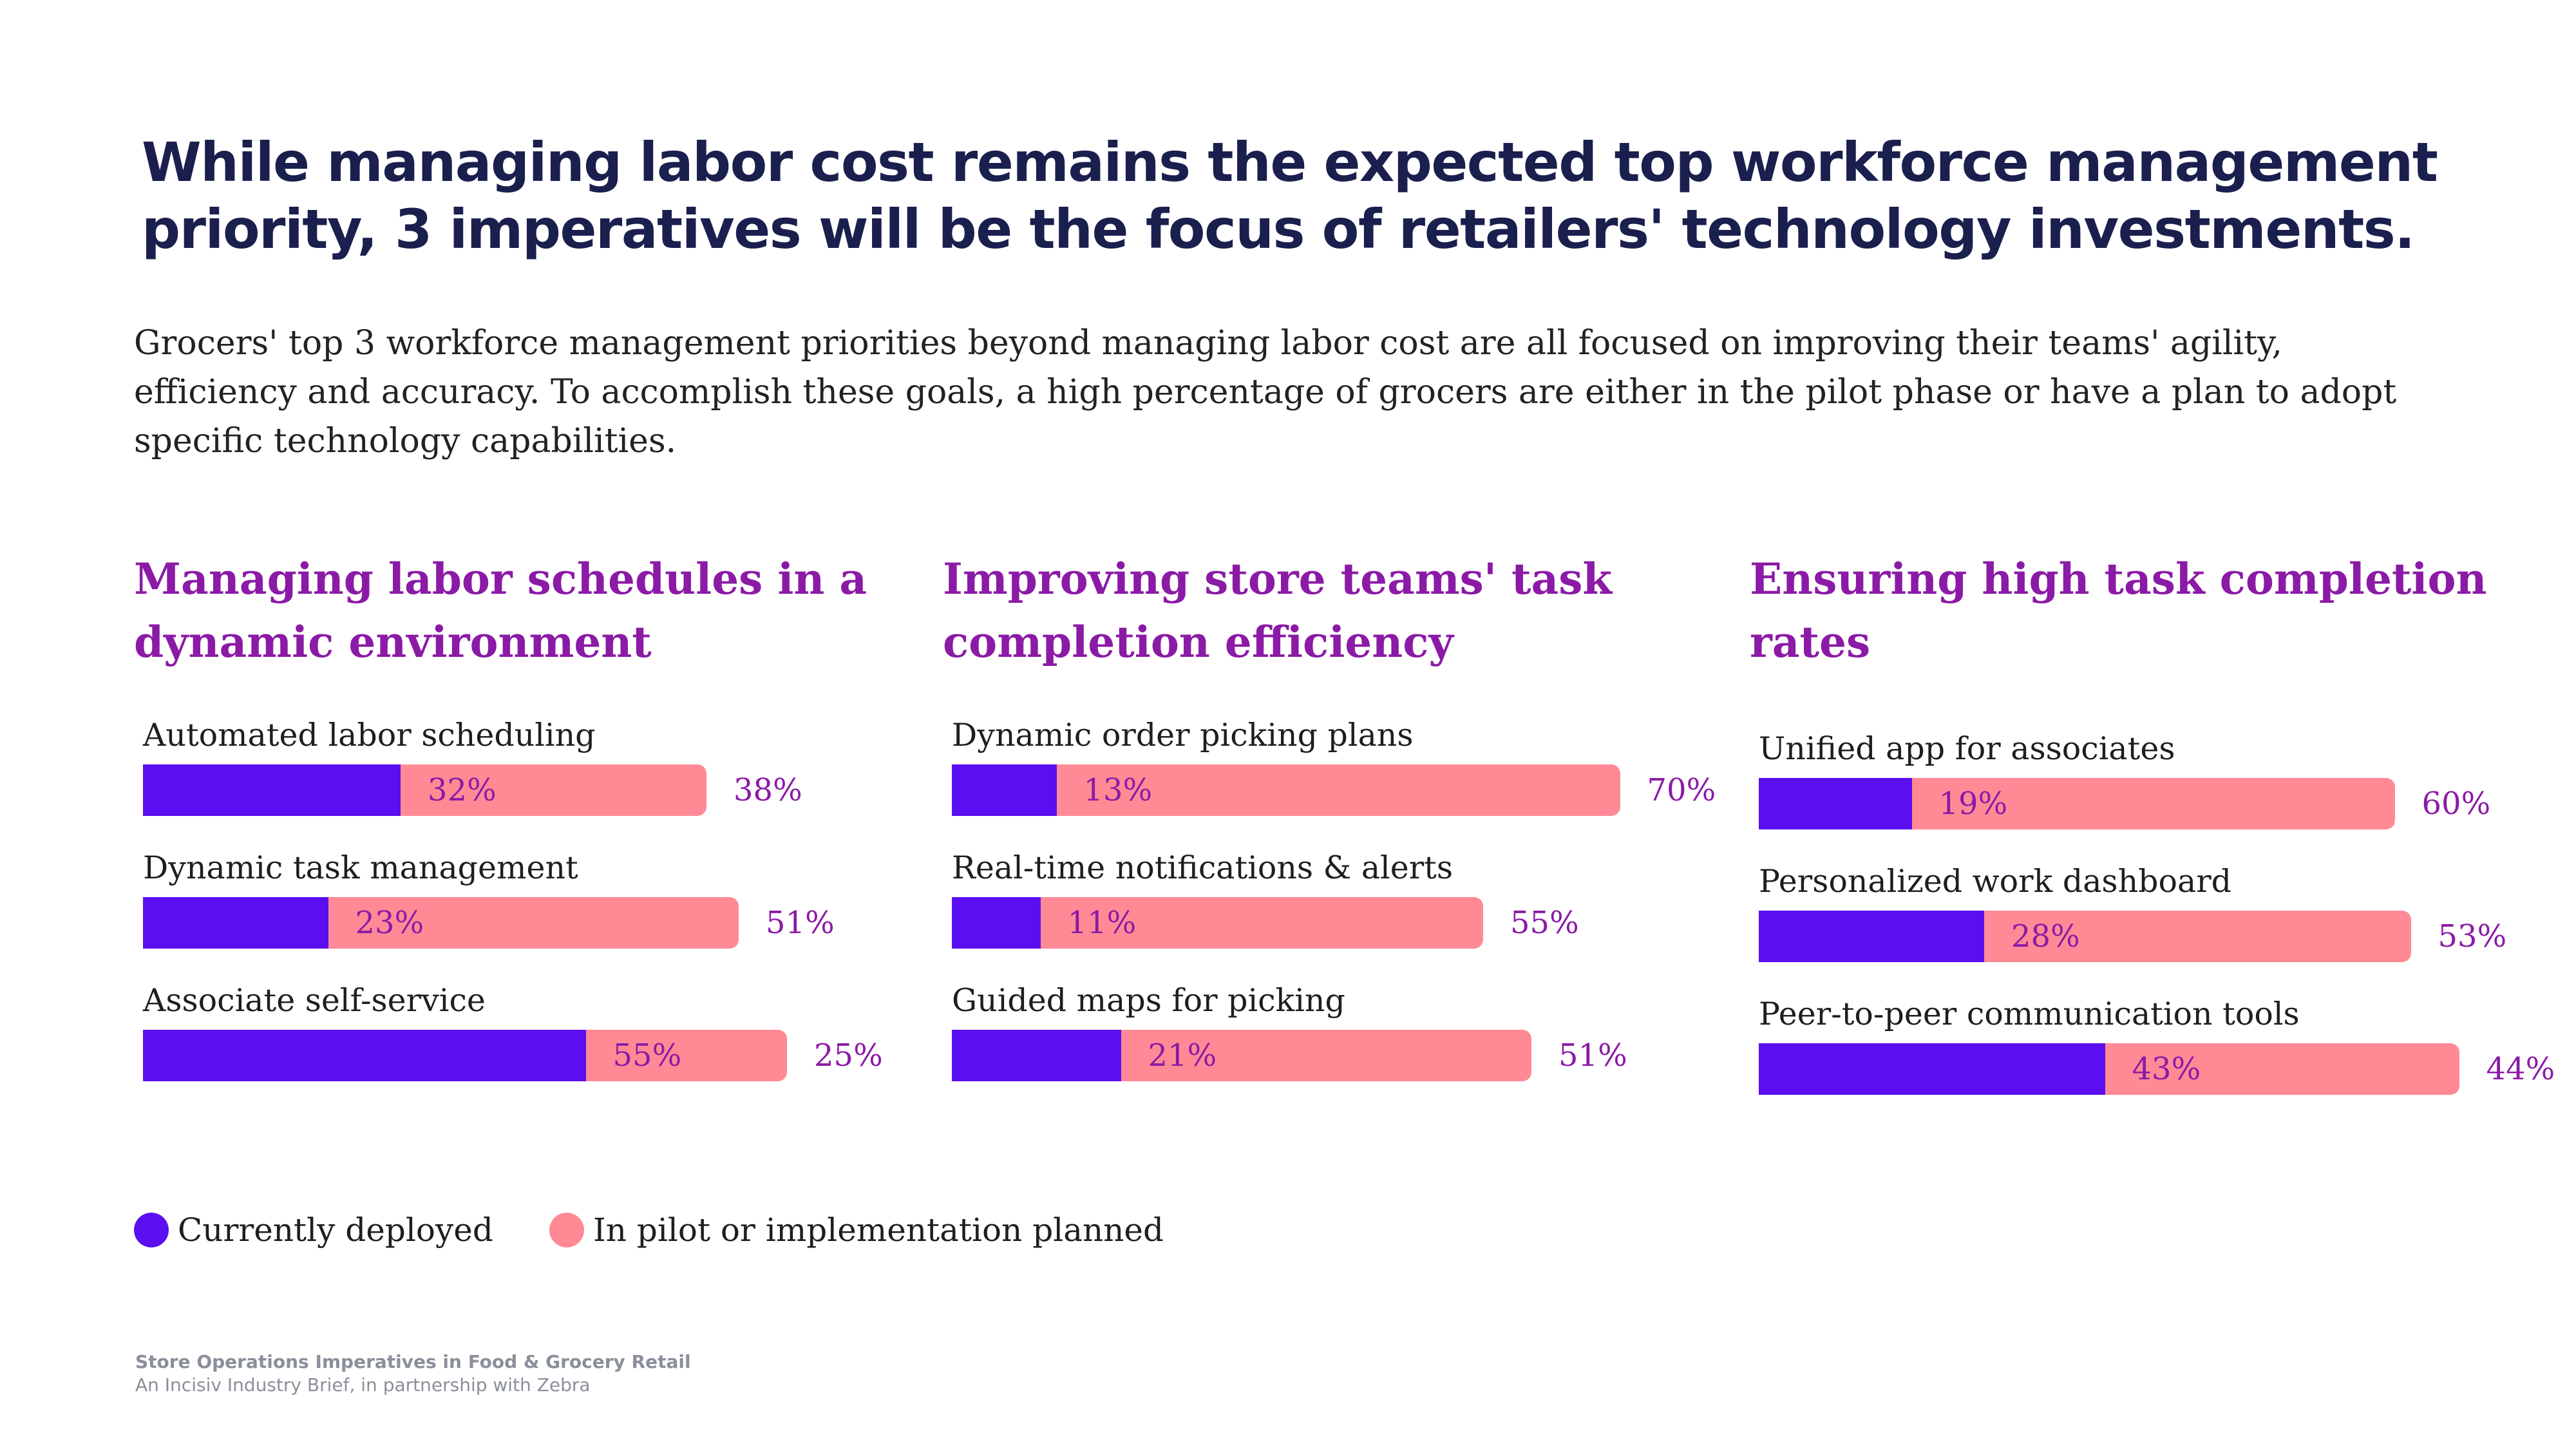 The height and width of the screenshot is (1449, 2576). I want to click on bar-item: Dynamic order picking plans 13% 70%, so click(1329, 771).